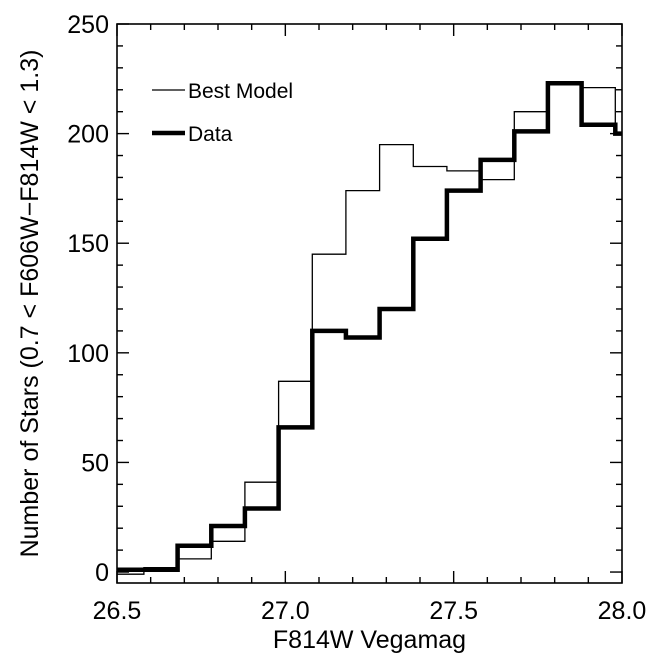 This screenshot has height=657, width=670. I want to click on y-tick-label: 200, so click(88, 135).